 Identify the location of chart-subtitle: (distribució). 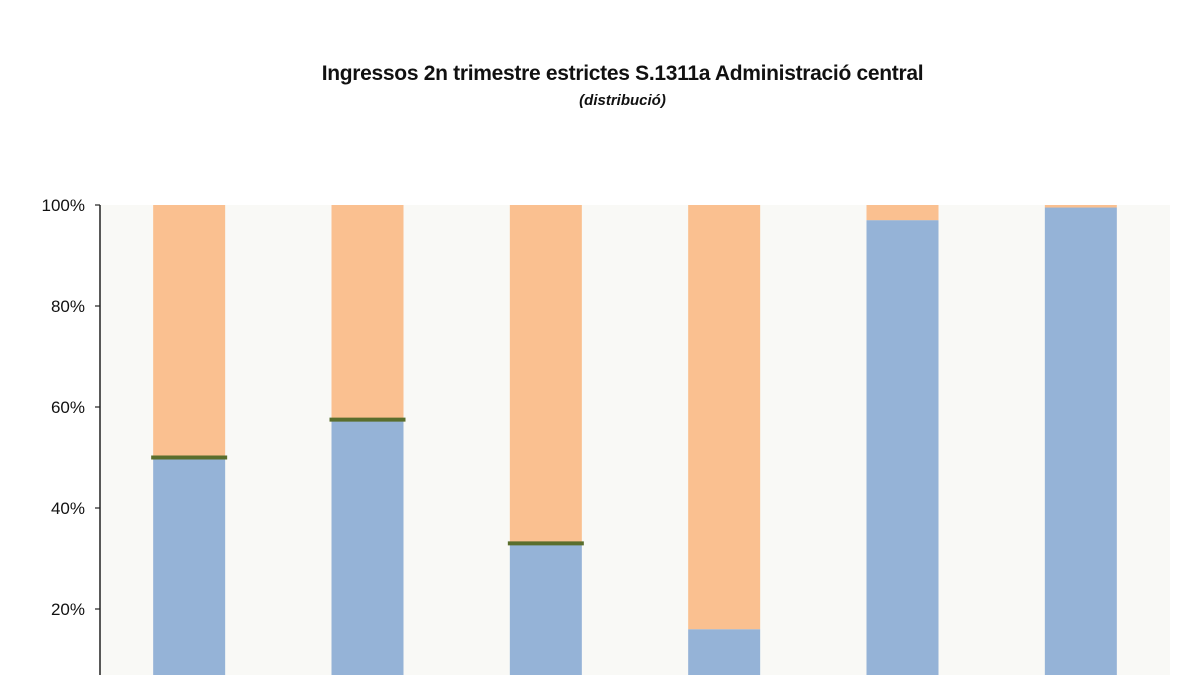
(622, 100).